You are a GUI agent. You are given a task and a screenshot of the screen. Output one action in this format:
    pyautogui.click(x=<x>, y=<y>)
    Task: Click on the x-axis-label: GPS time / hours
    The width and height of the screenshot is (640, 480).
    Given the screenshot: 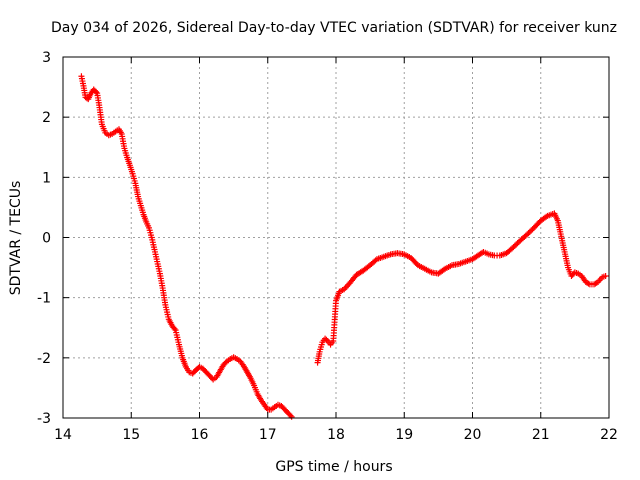 What is the action you would take?
    pyautogui.click(x=333, y=467)
    